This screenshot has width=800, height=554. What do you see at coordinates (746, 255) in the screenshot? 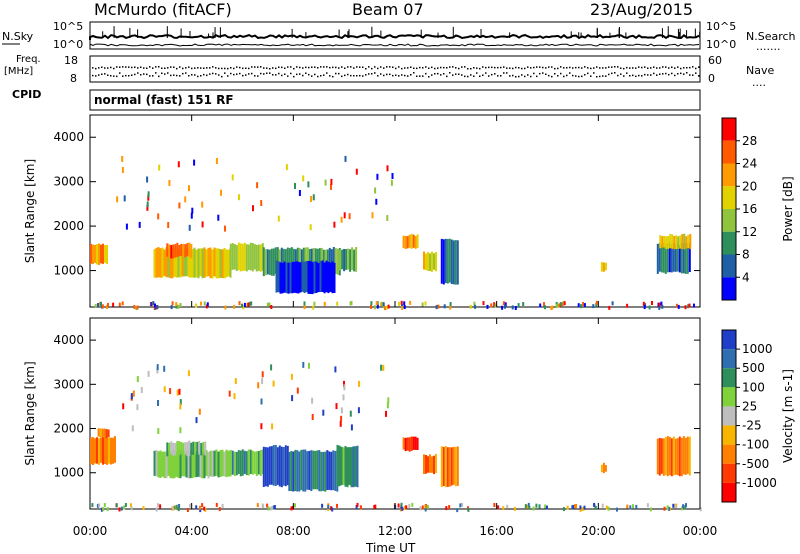
I see `colorbar-tick-label: 8` at bounding box center [746, 255].